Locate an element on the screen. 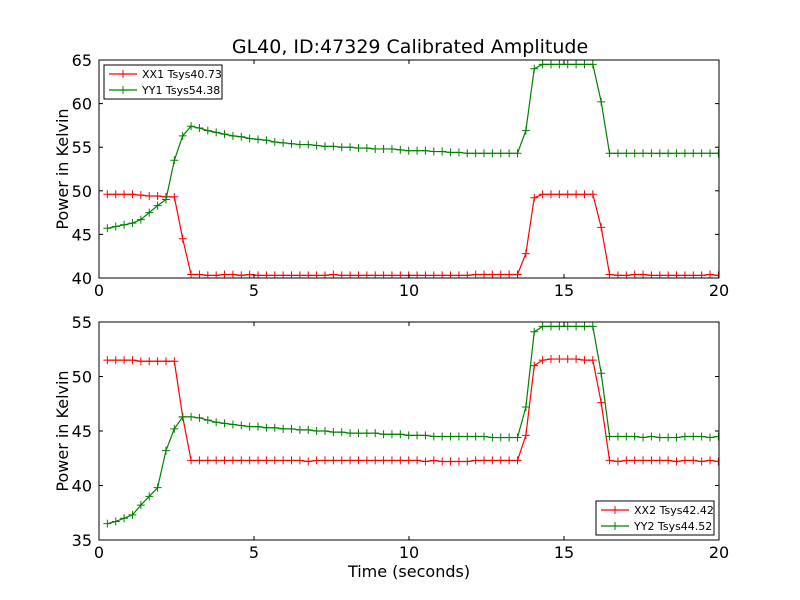 This screenshot has width=800, height=600. x-axis-label: Time (seconds) is located at coordinates (408, 571).